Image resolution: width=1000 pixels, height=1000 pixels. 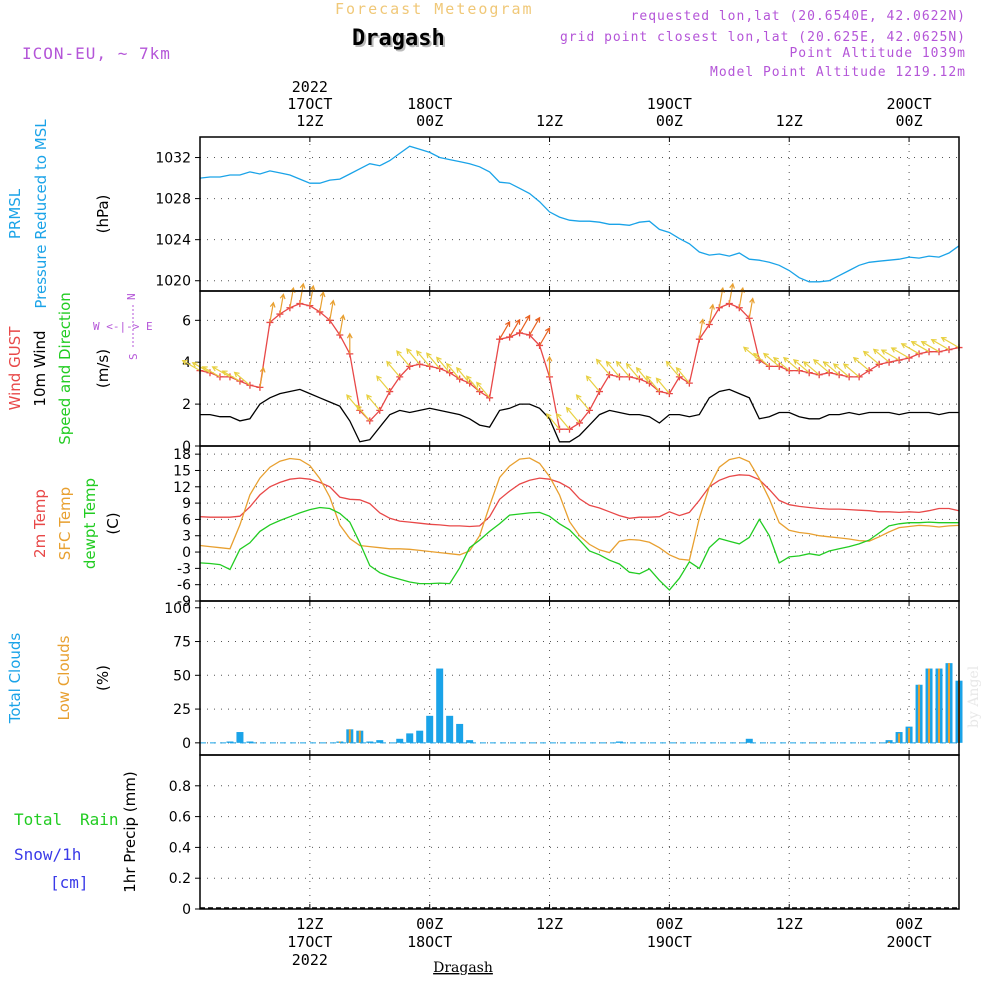 What do you see at coordinates (182, 488) in the screenshot?
I see `y-tick-label: 12` at bounding box center [182, 488].